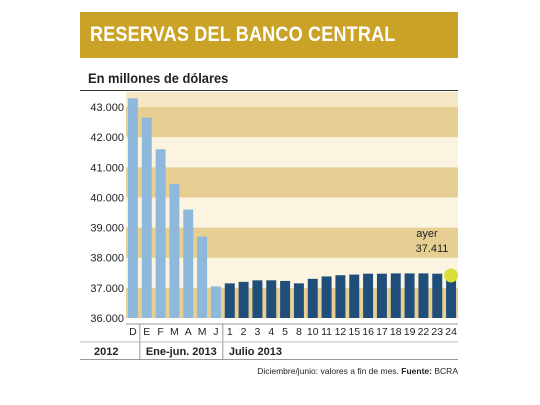 This screenshot has width=540, height=405. What do you see at coordinates (354, 332) in the screenshot?
I see `x-tick-label: 15` at bounding box center [354, 332].